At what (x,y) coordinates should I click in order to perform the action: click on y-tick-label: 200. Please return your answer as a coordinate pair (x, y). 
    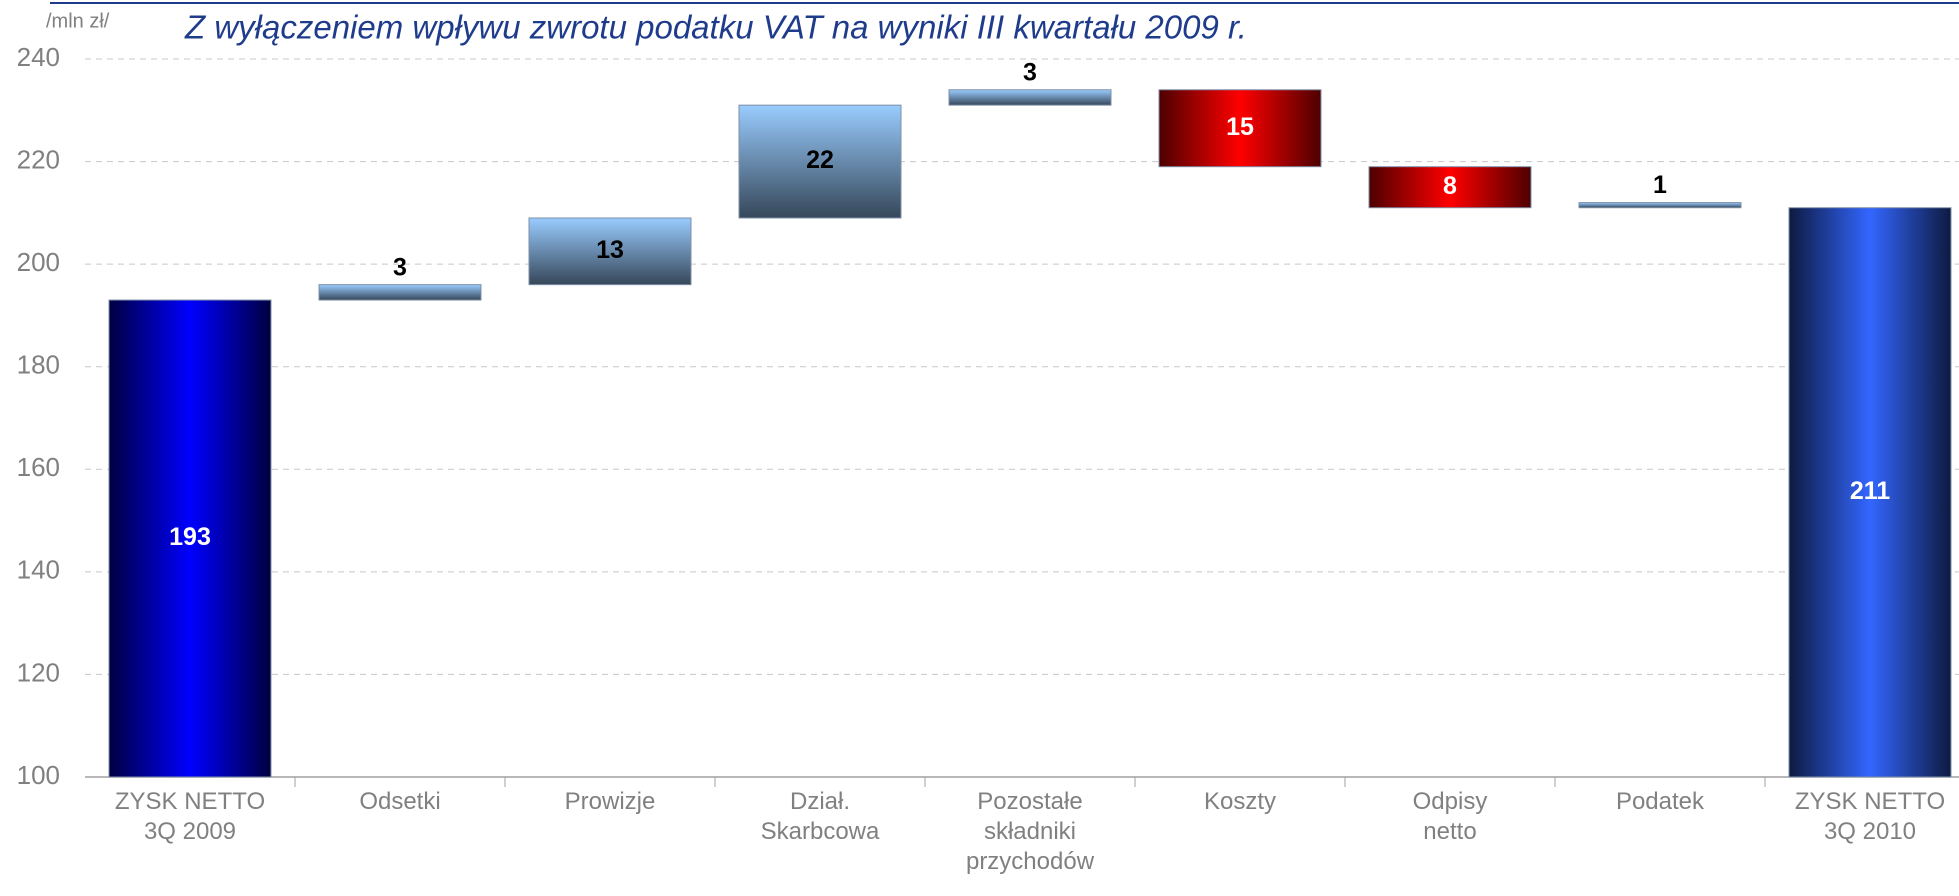
    Looking at the image, I should click on (38, 262).